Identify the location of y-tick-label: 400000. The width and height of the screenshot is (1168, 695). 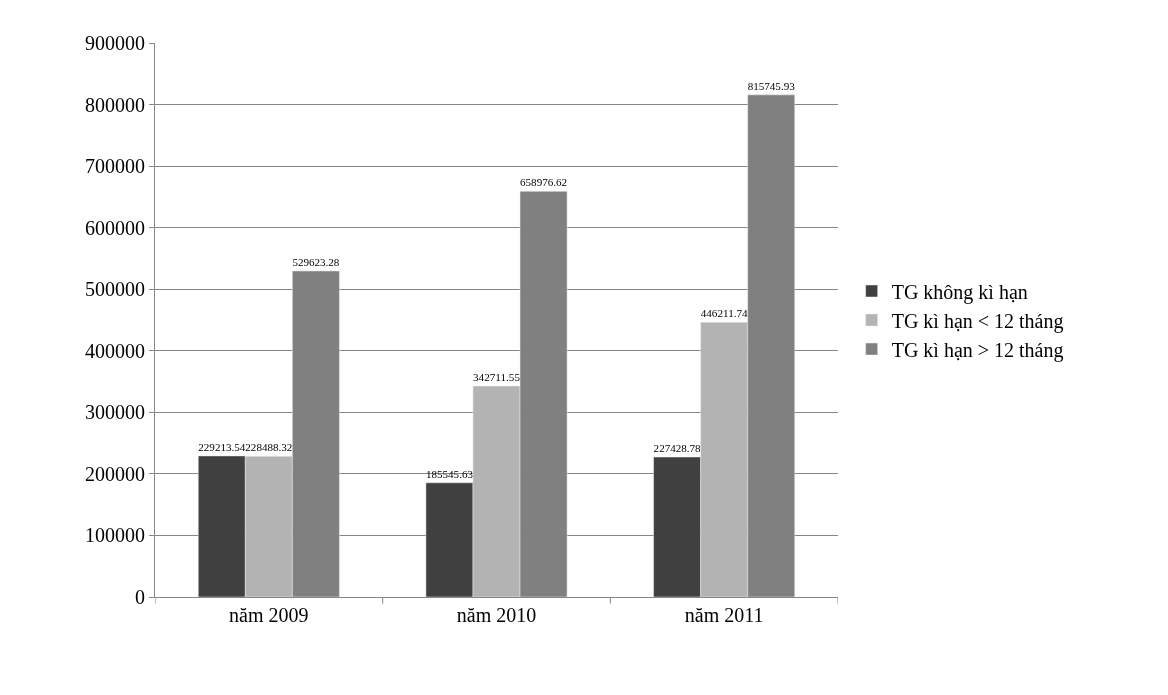
(115, 350).